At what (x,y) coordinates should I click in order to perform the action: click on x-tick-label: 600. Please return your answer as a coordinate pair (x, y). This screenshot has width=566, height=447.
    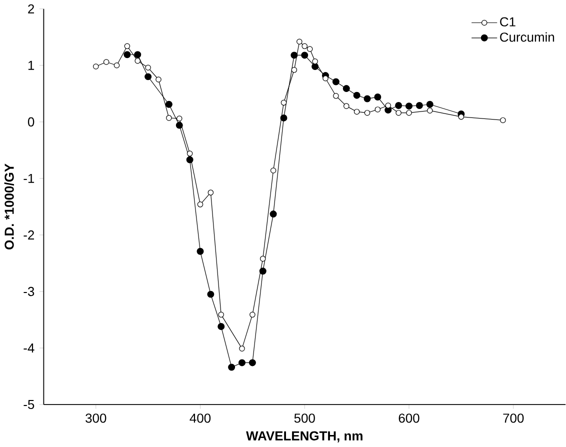
    Looking at the image, I should click on (409, 418).